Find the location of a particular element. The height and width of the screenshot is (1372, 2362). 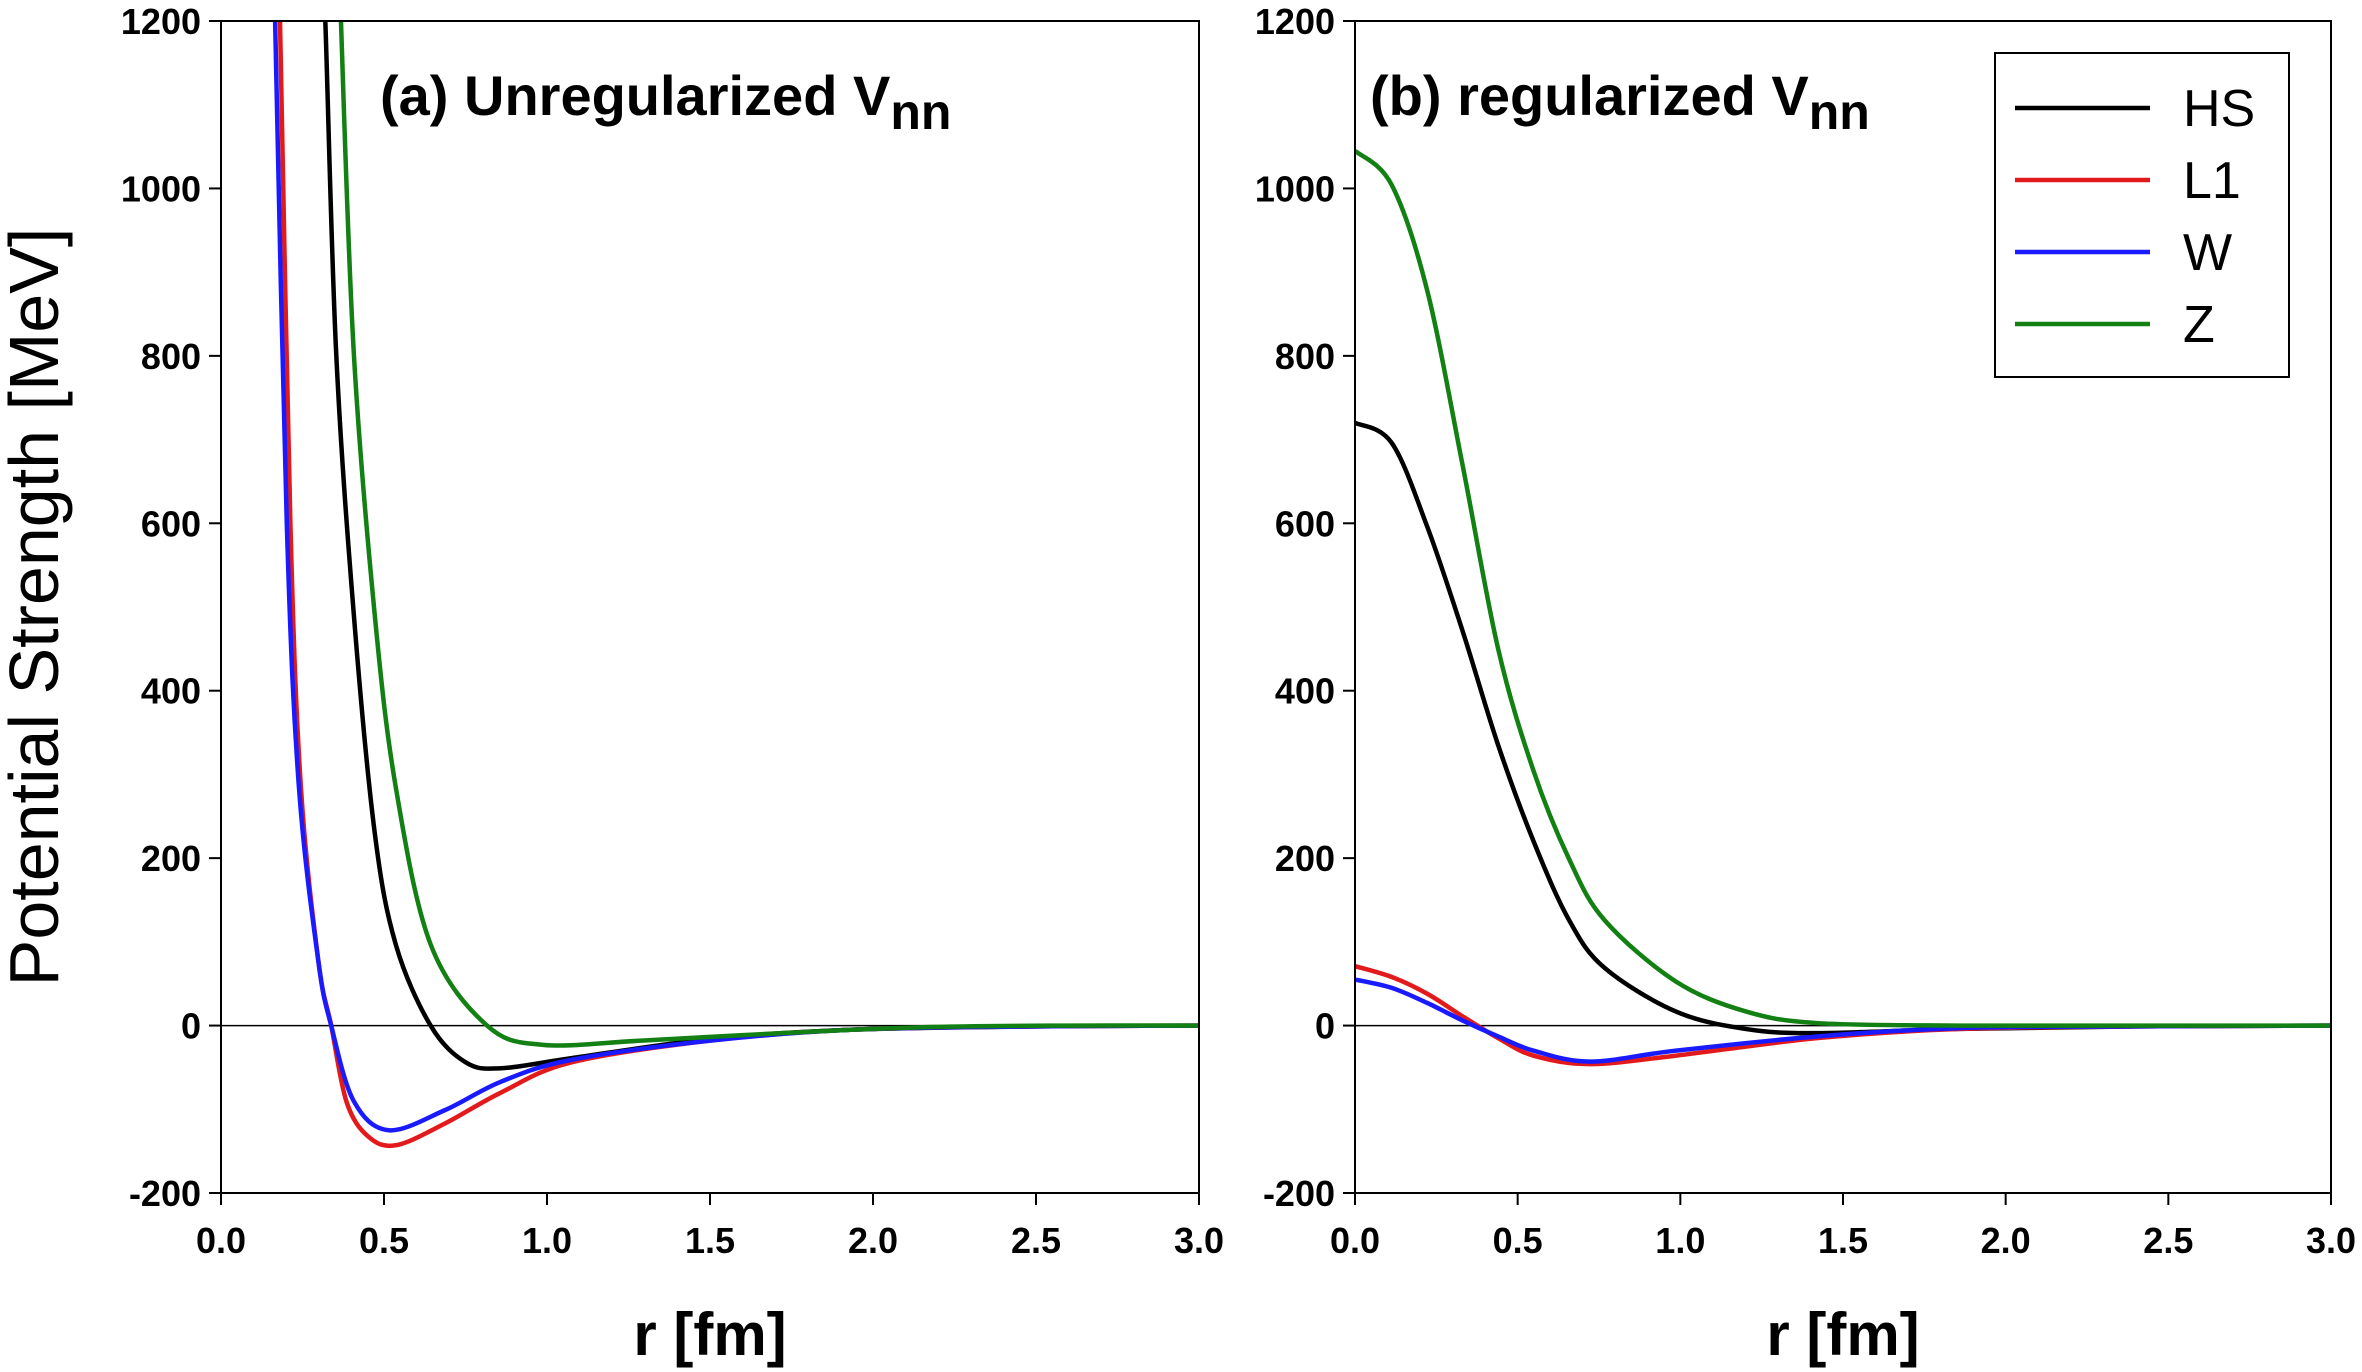

legend-label-w: W is located at coordinates (2207, 253).